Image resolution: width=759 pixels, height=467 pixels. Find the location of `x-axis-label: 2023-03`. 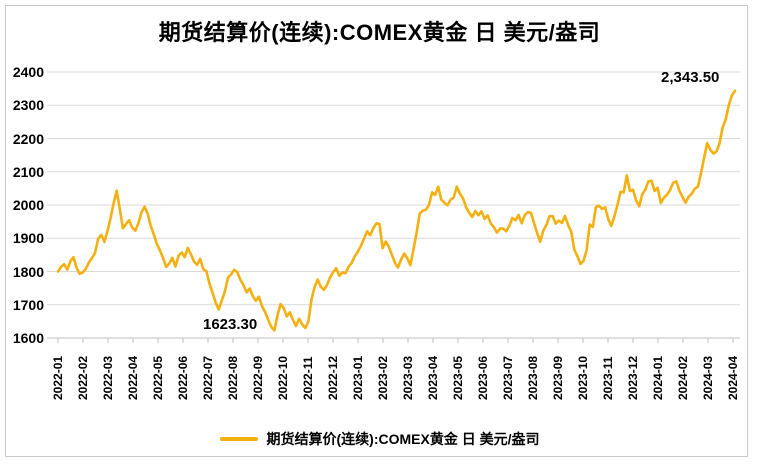

x-axis-label: 2023-03 is located at coordinates (408, 377).